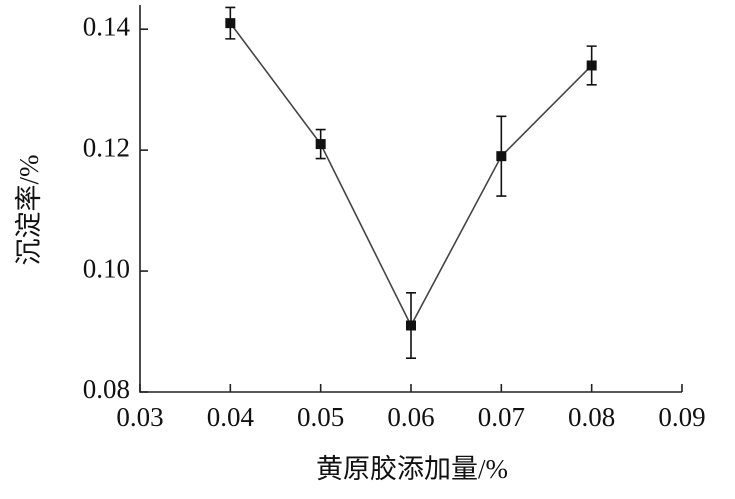 This screenshot has height=499, width=735. What do you see at coordinates (107, 26) in the screenshot?
I see `y-tick-label: 0.14` at bounding box center [107, 26].